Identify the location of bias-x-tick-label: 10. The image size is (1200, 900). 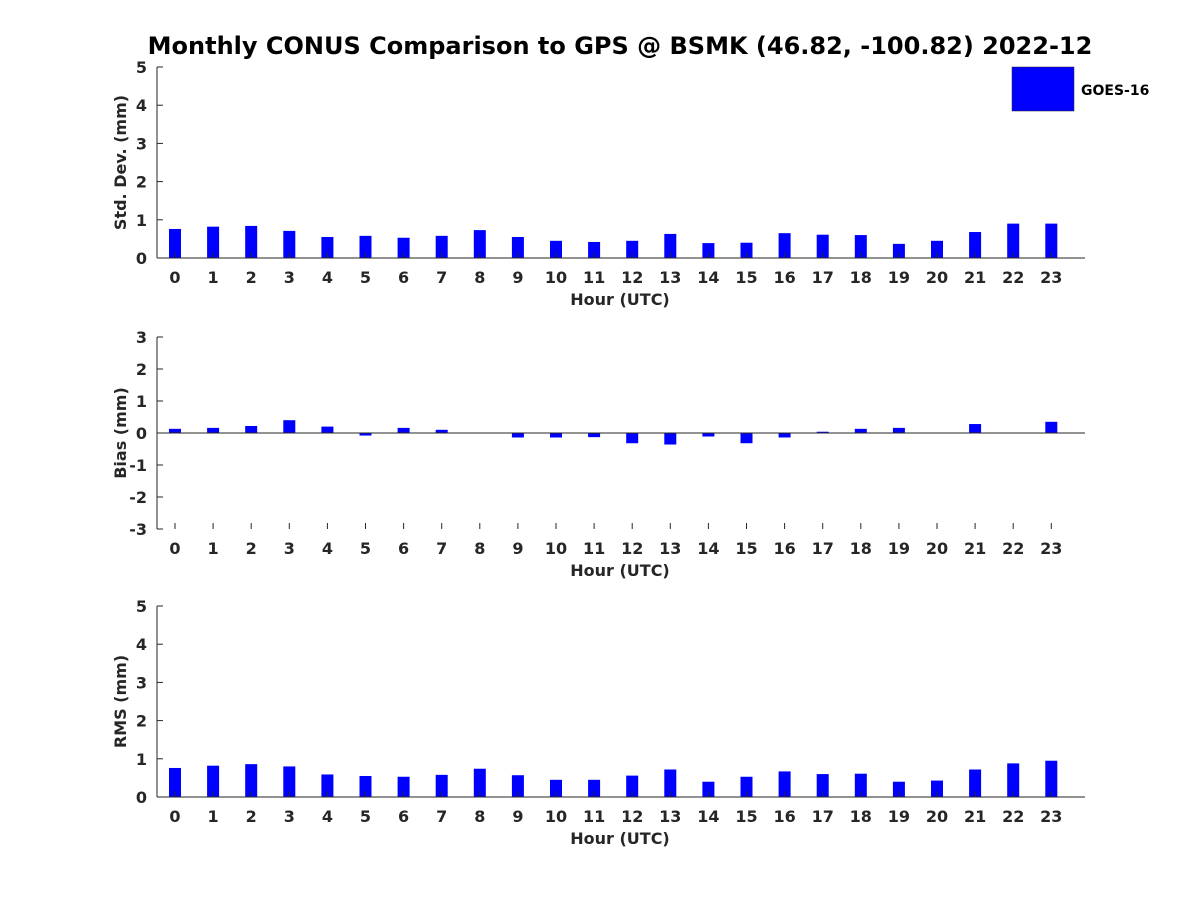
(556, 548).